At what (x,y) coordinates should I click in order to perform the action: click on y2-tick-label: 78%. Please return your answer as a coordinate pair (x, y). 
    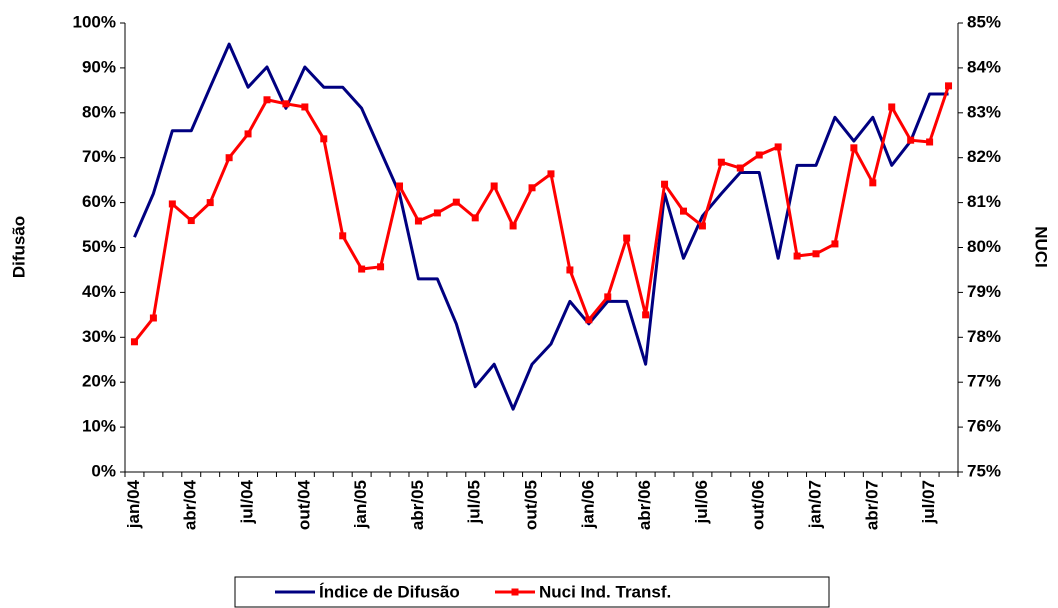
    Looking at the image, I should click on (984, 336).